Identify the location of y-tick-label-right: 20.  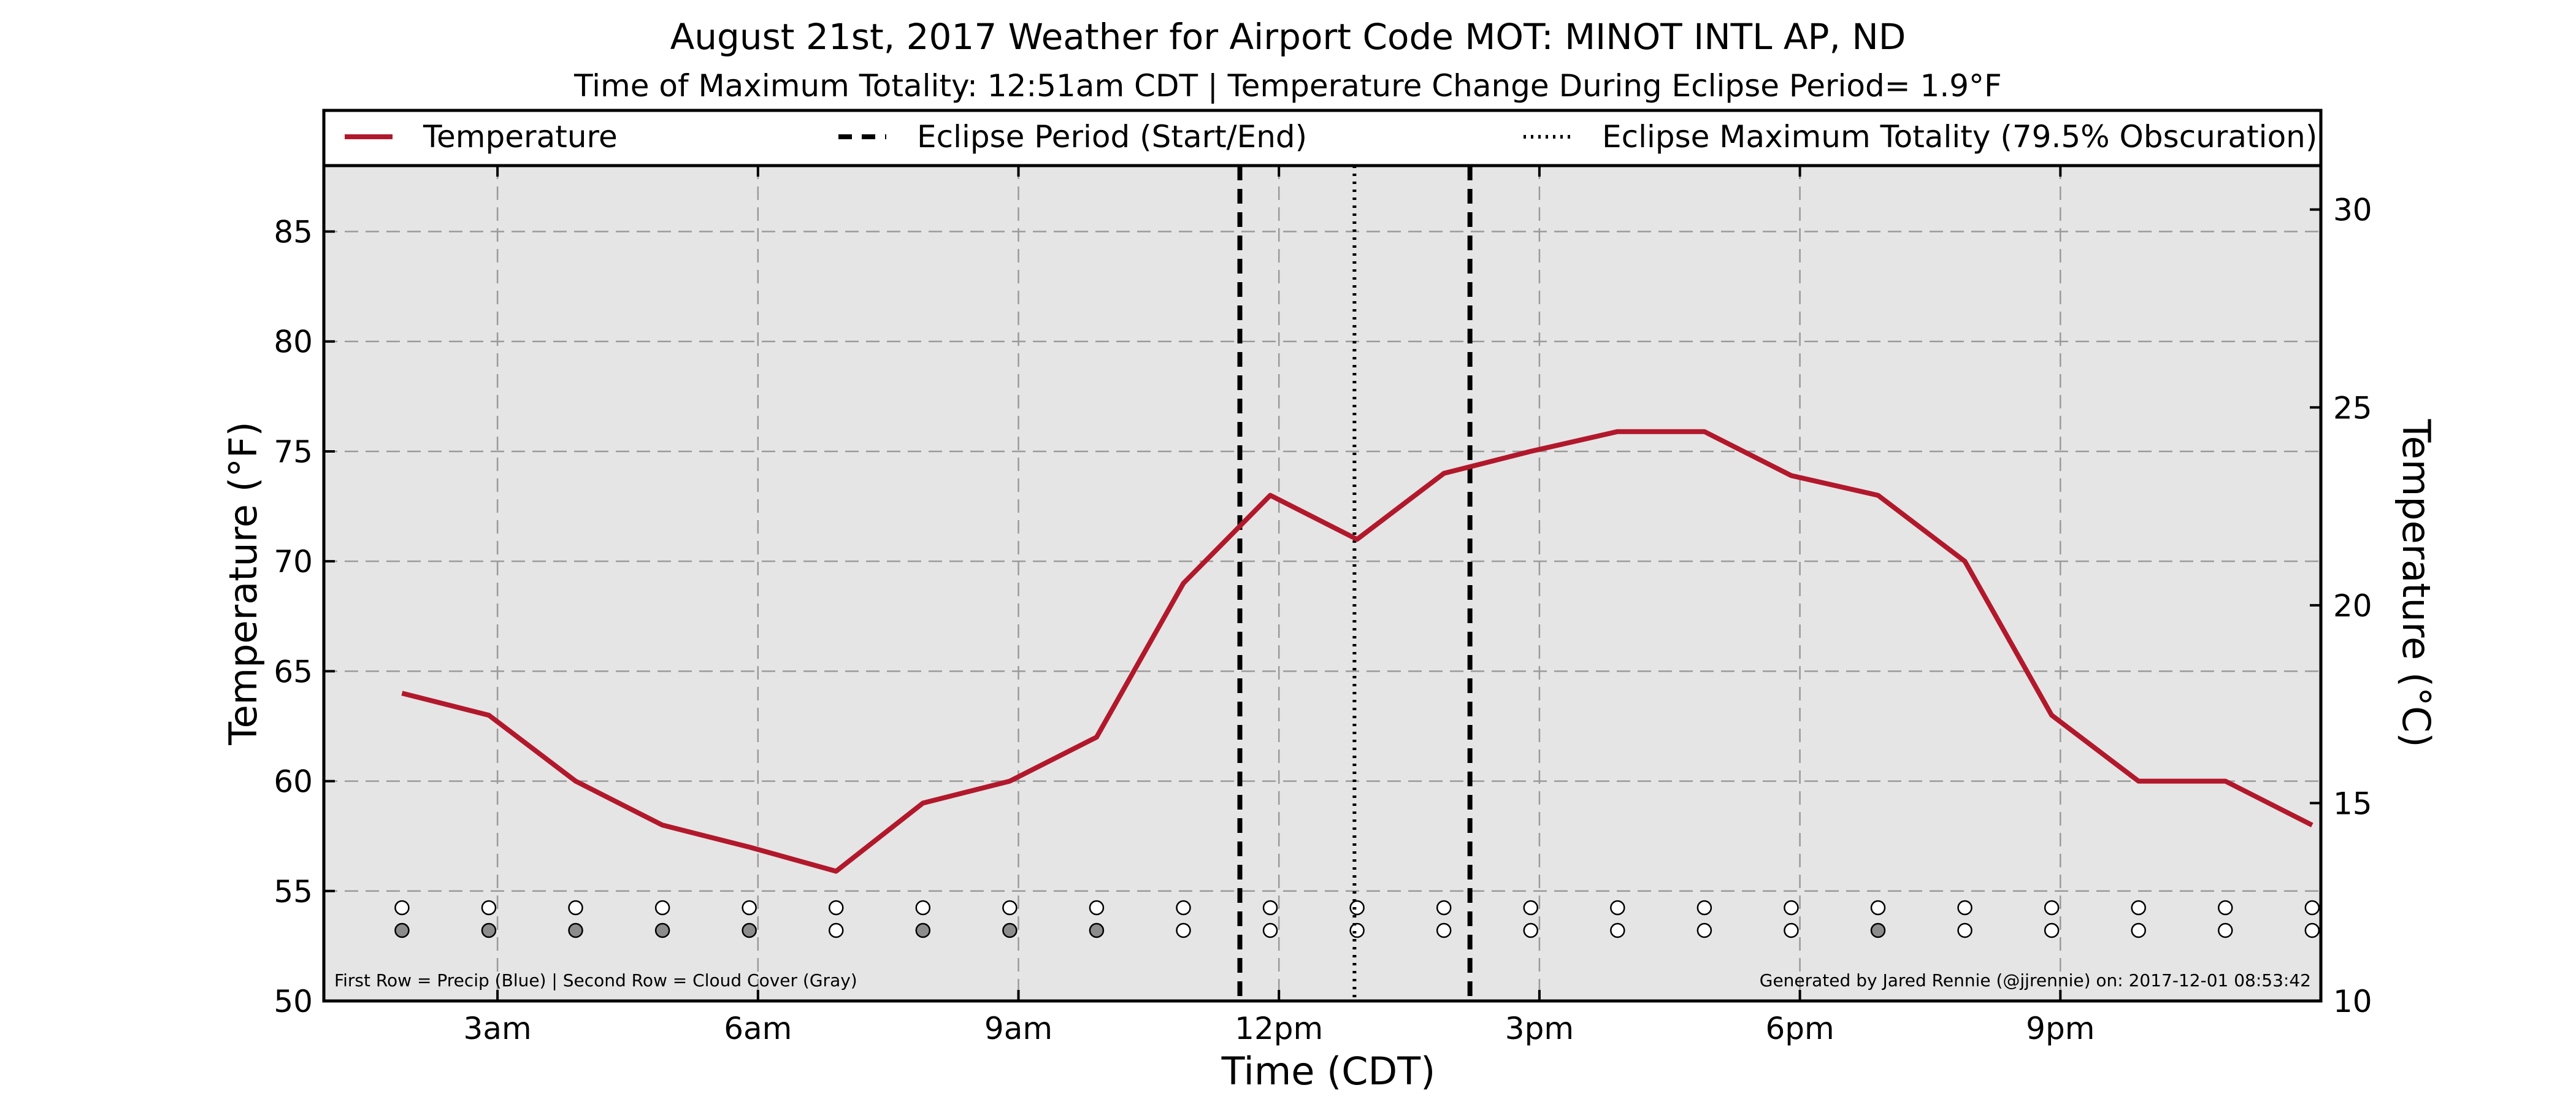
(2352, 606).